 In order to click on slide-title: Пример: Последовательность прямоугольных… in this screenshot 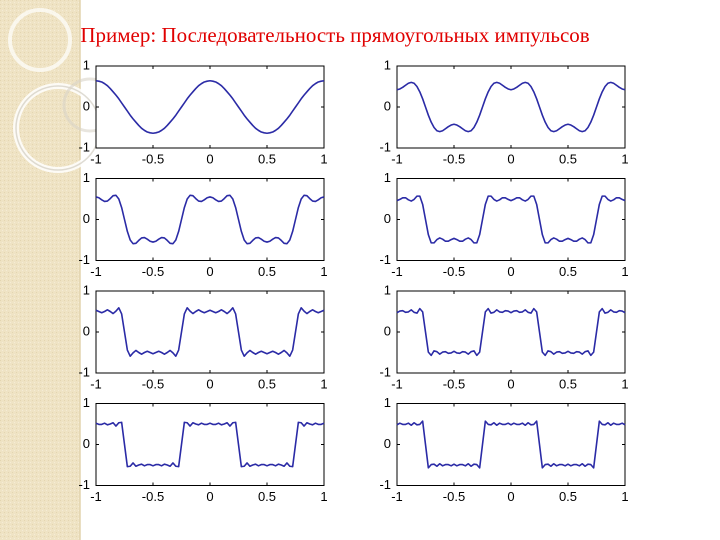, I will do `click(334, 35)`.